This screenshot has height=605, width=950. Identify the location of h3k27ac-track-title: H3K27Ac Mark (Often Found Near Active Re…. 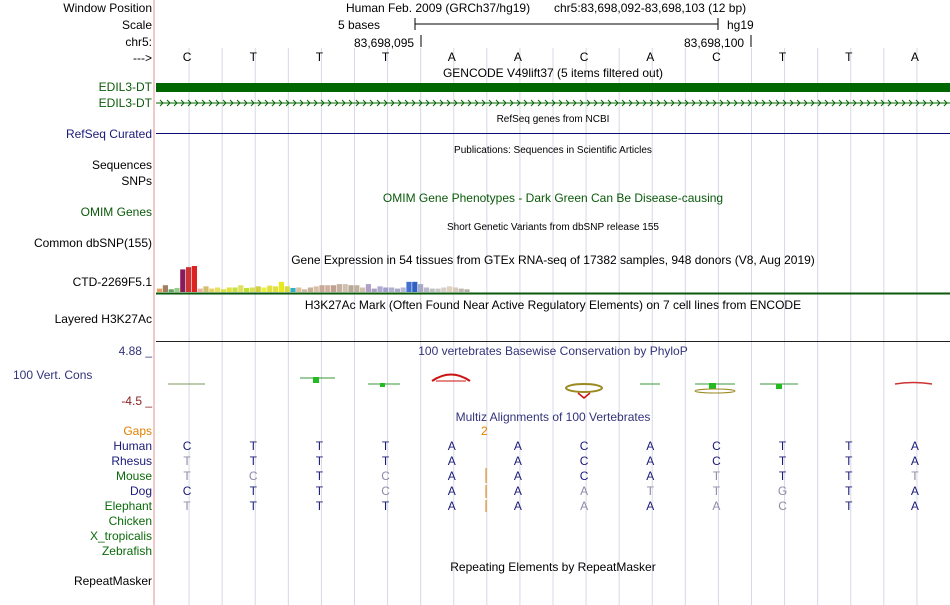
(553, 305).